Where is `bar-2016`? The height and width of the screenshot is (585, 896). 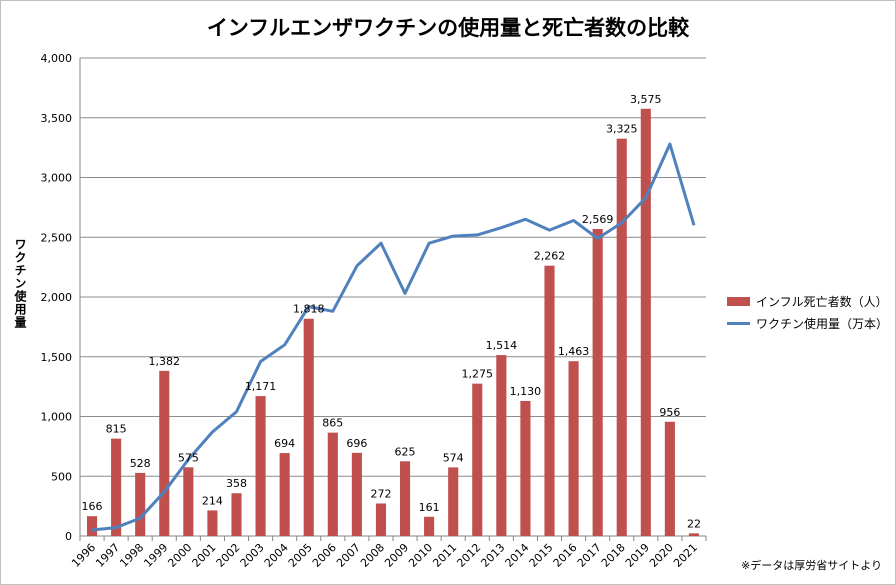 bar-2016 is located at coordinates (573, 448).